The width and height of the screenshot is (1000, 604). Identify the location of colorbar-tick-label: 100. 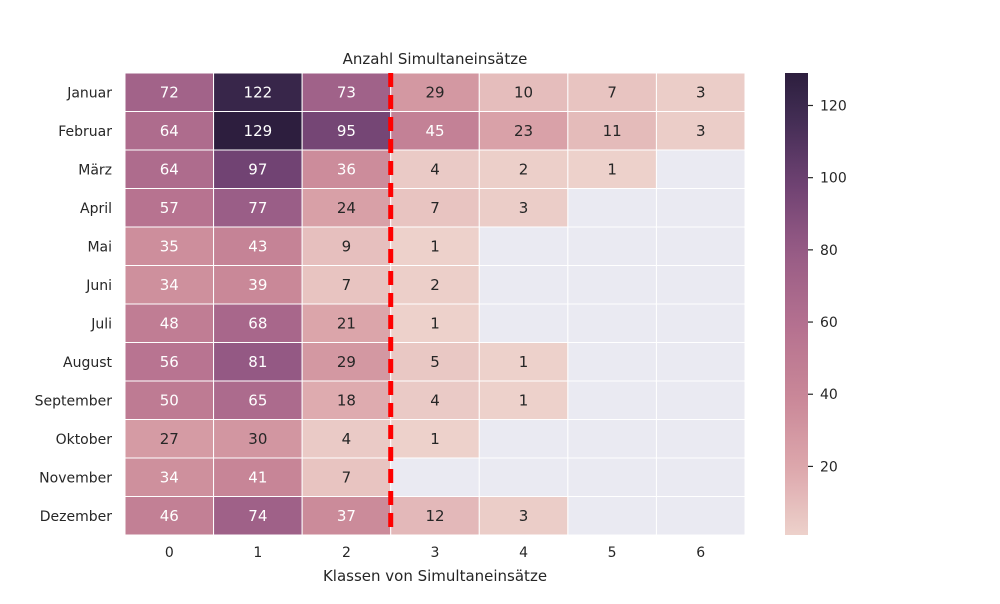
(833, 179).